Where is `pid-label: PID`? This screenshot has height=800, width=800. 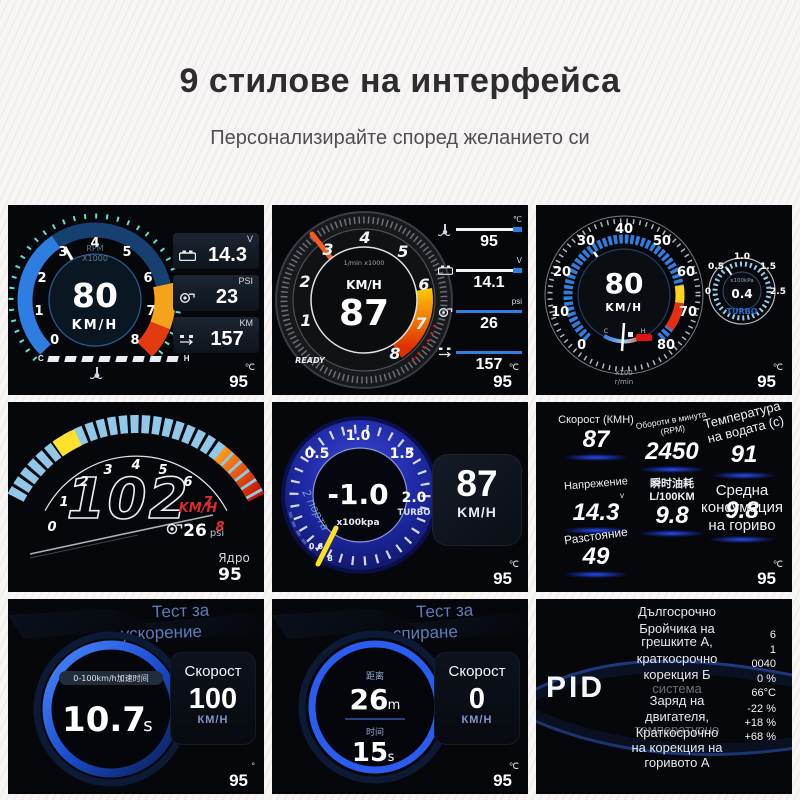
pid-label: PID is located at coordinates (576, 687).